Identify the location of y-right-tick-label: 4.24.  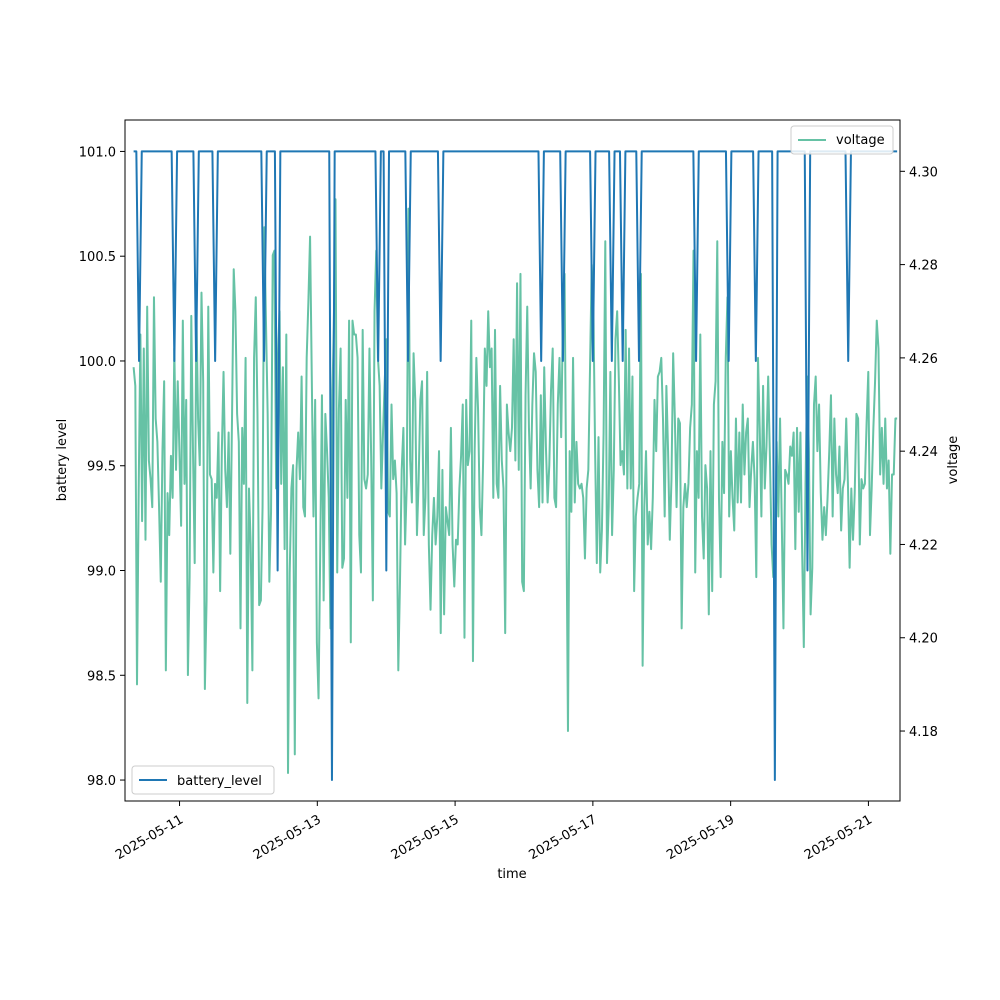
(923, 452).